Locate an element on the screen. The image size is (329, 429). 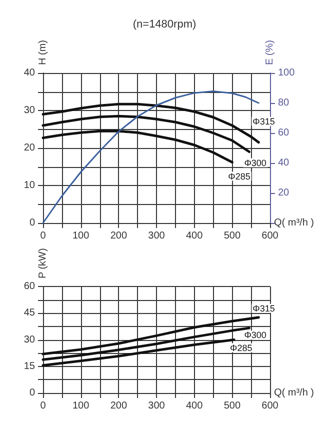
y2-axis-title: E (%) is located at coordinates (270, 52).